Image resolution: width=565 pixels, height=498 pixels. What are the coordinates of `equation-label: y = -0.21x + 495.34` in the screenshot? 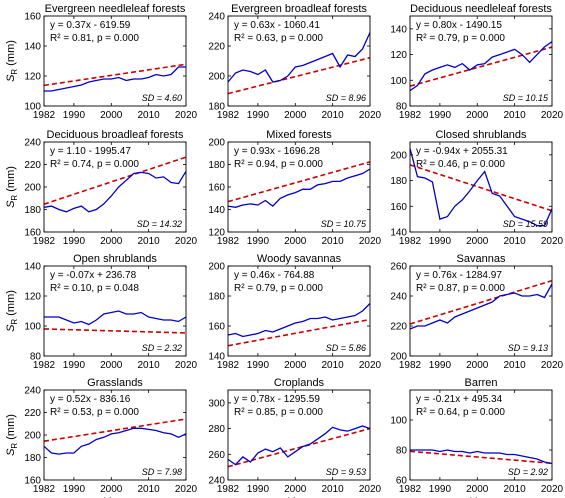 It's located at (459, 399).